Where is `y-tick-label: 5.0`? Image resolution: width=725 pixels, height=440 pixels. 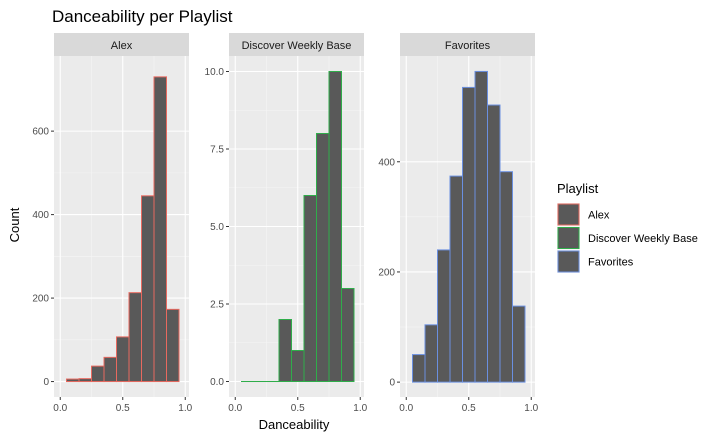 y-tick-label: 5.0 is located at coordinates (217, 227).